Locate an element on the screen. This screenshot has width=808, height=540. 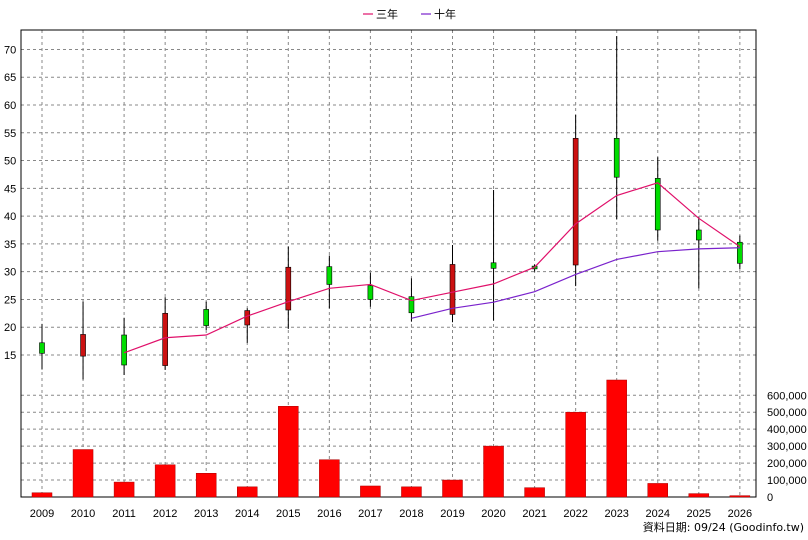
year-tick-label: 2016 is located at coordinates (329, 514).